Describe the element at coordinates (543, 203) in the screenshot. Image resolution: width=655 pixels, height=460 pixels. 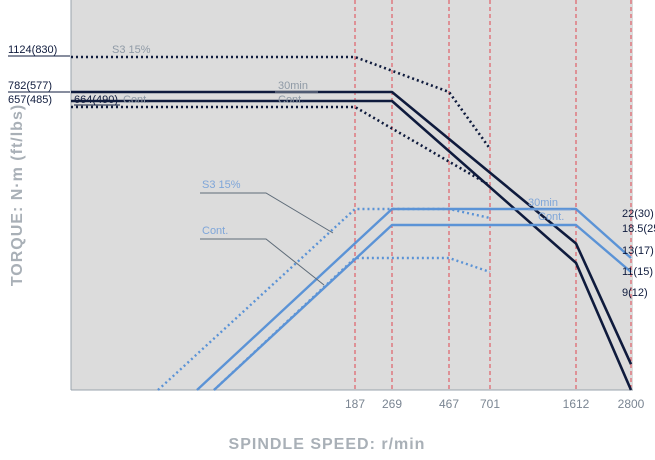
I see `label-power-30min: 30min` at that location.